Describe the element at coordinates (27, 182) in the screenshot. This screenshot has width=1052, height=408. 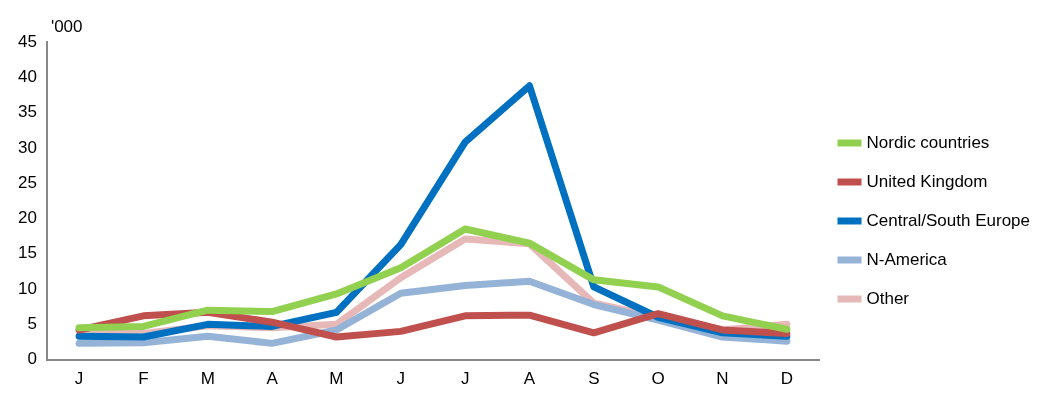
I see `y-tick-label: 25` at that location.